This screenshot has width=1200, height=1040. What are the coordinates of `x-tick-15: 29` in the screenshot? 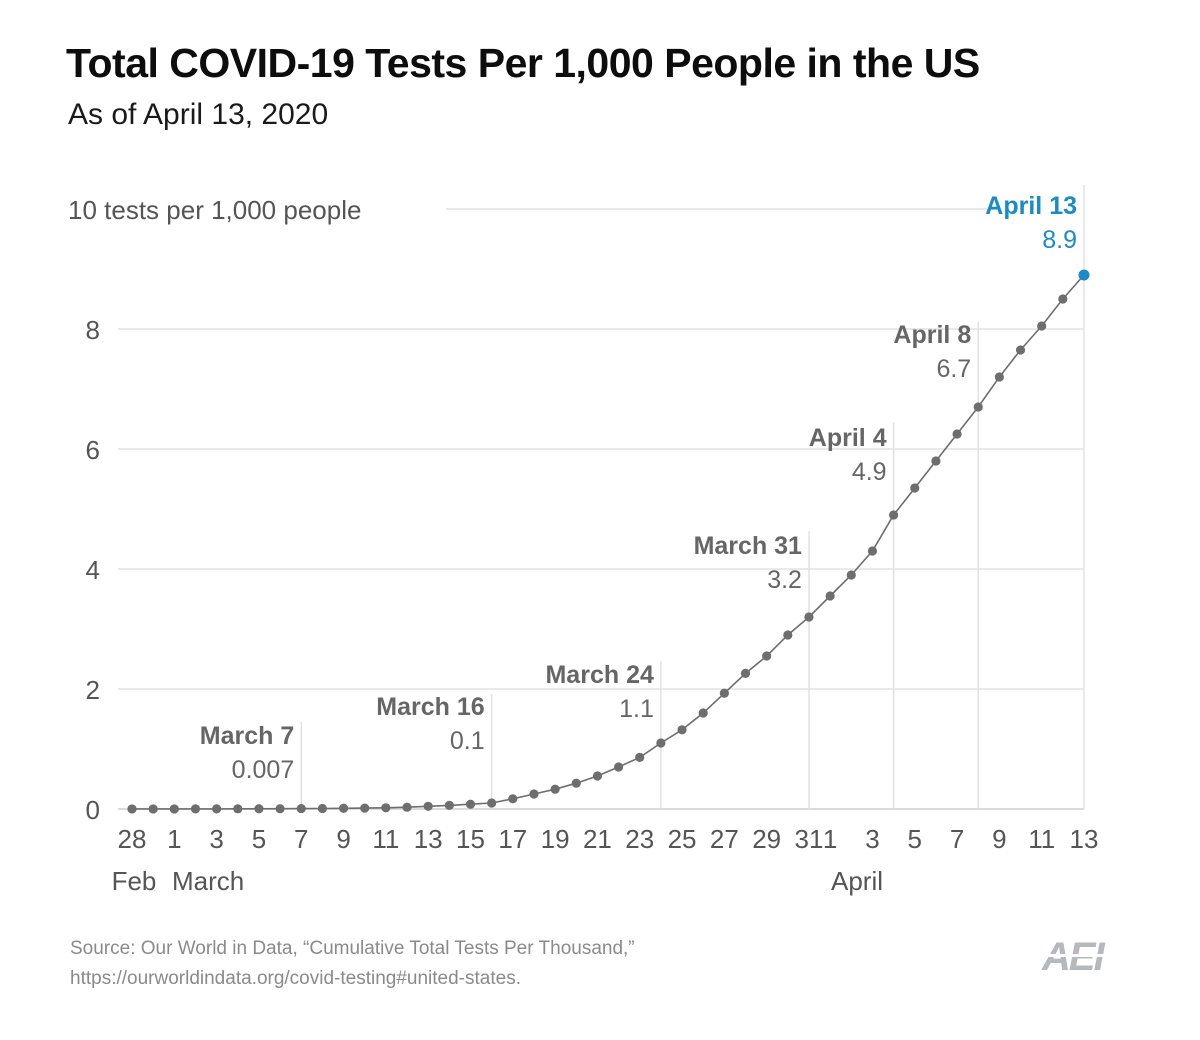 It's located at (766, 839).